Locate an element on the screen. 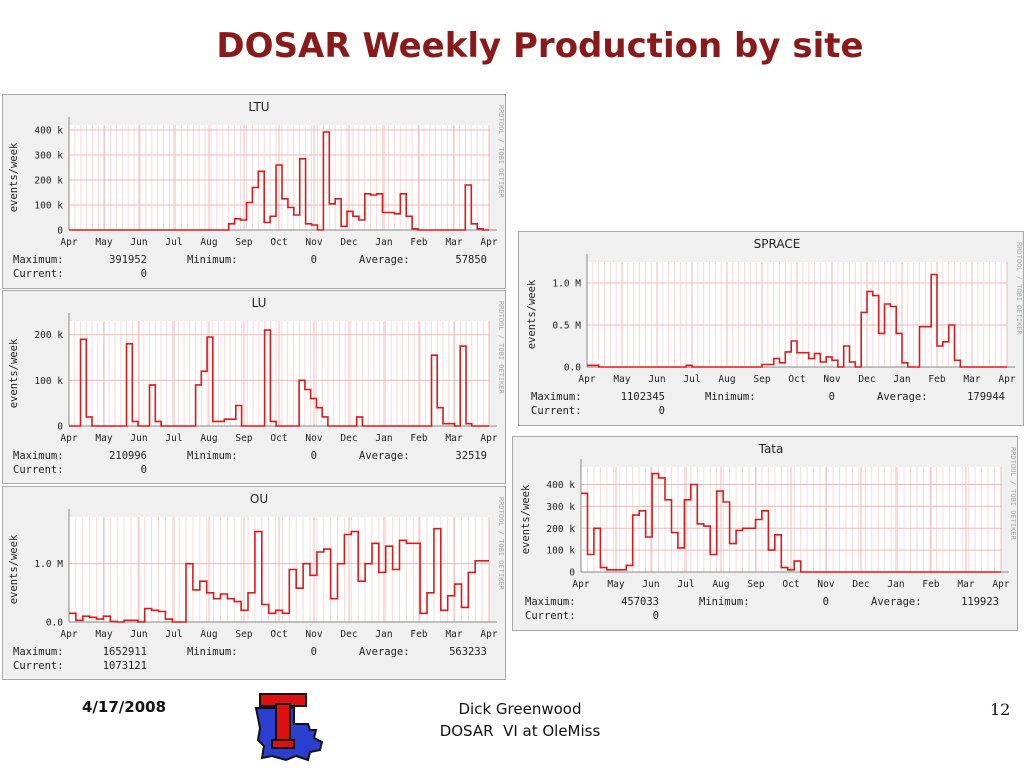 This screenshot has height=768, width=1024. page-number: 12 is located at coordinates (1000, 709).